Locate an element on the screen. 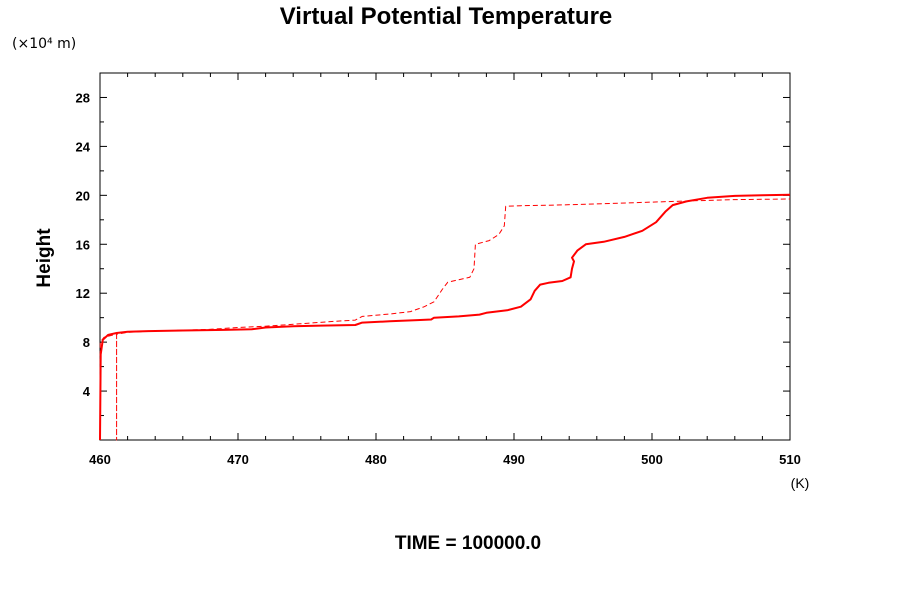 The width and height of the screenshot is (900, 600). chart-title: Virtual Potential Temperature is located at coordinates (446, 16).